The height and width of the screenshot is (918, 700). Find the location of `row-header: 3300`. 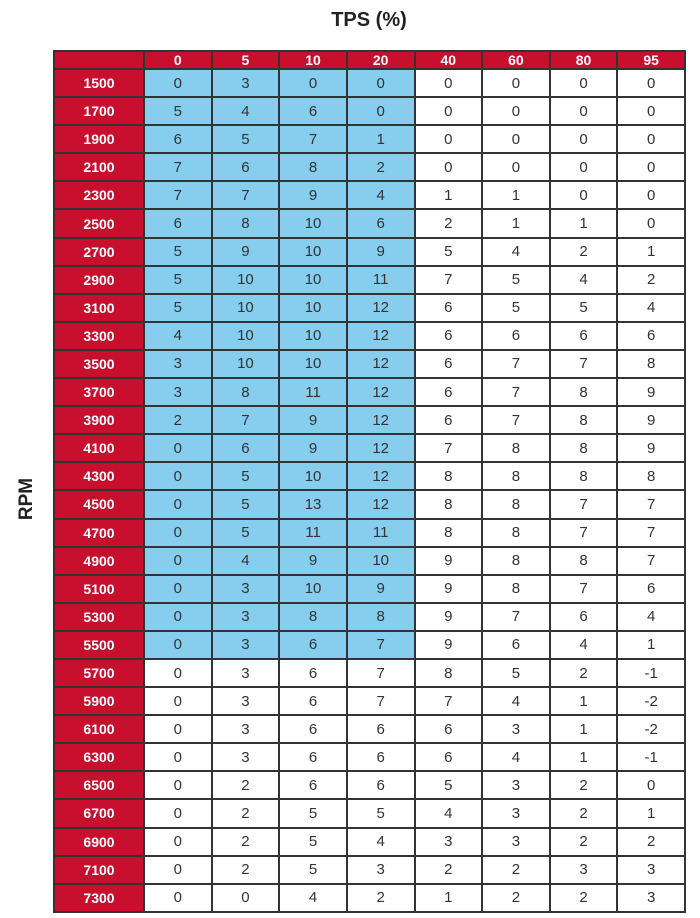

row-header: 3300 is located at coordinates (99, 335).